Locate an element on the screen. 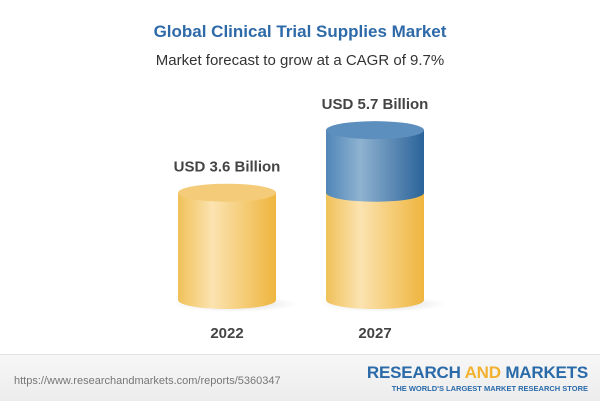 Image resolution: width=600 pixels, height=401 pixels. brand-and: AND is located at coordinates (482, 372).